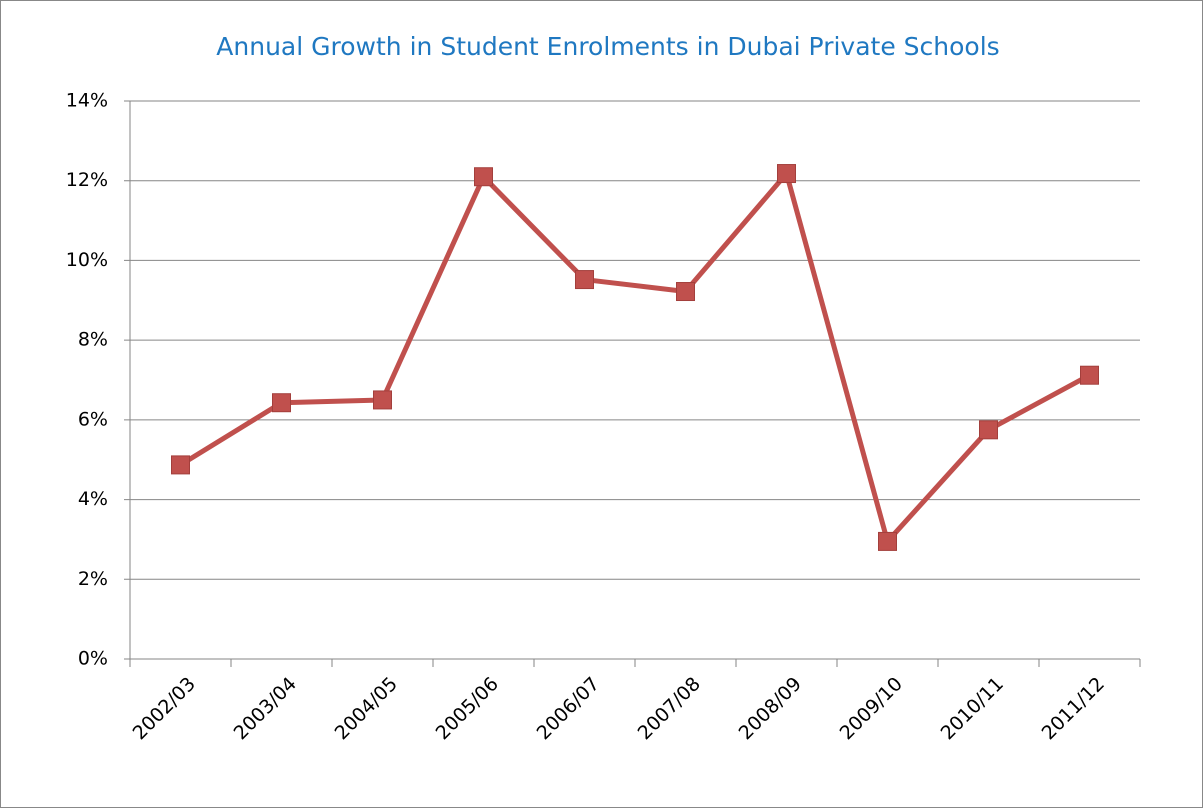  I want to click on y-tick-label: 4%, so click(93, 499).